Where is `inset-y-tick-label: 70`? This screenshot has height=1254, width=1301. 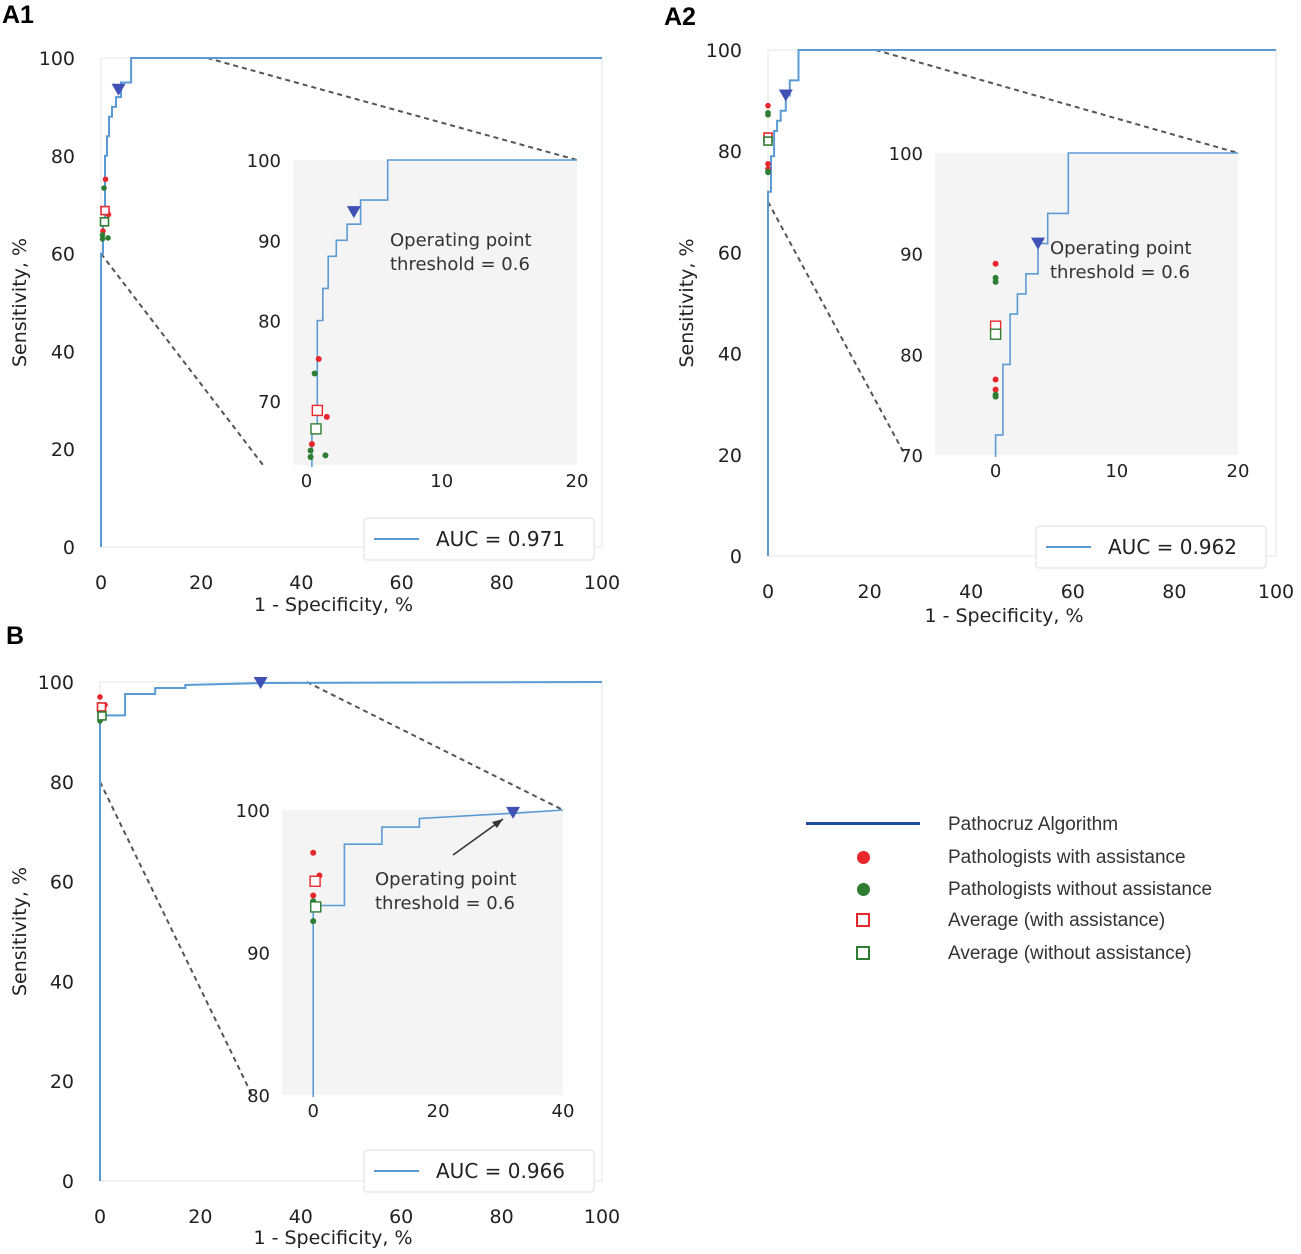
inset-y-tick-label: 70 is located at coordinates (269, 402).